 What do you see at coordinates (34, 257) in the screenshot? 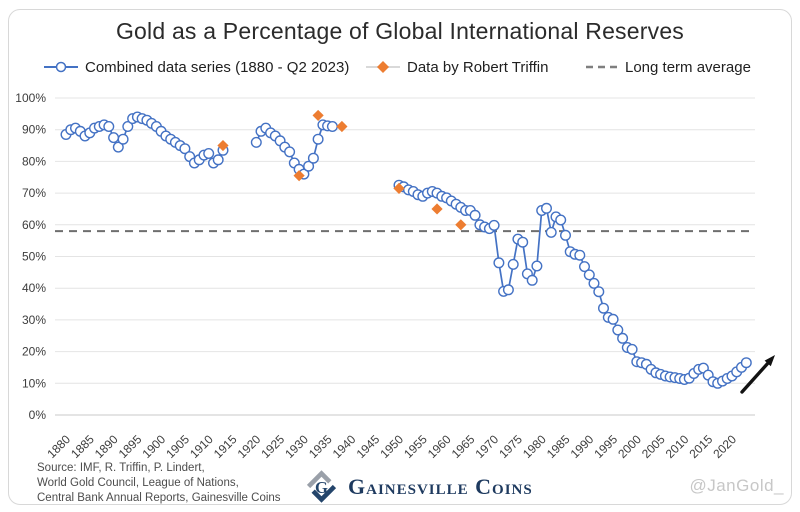
I see `svg-text: 50%` at bounding box center [34, 257].